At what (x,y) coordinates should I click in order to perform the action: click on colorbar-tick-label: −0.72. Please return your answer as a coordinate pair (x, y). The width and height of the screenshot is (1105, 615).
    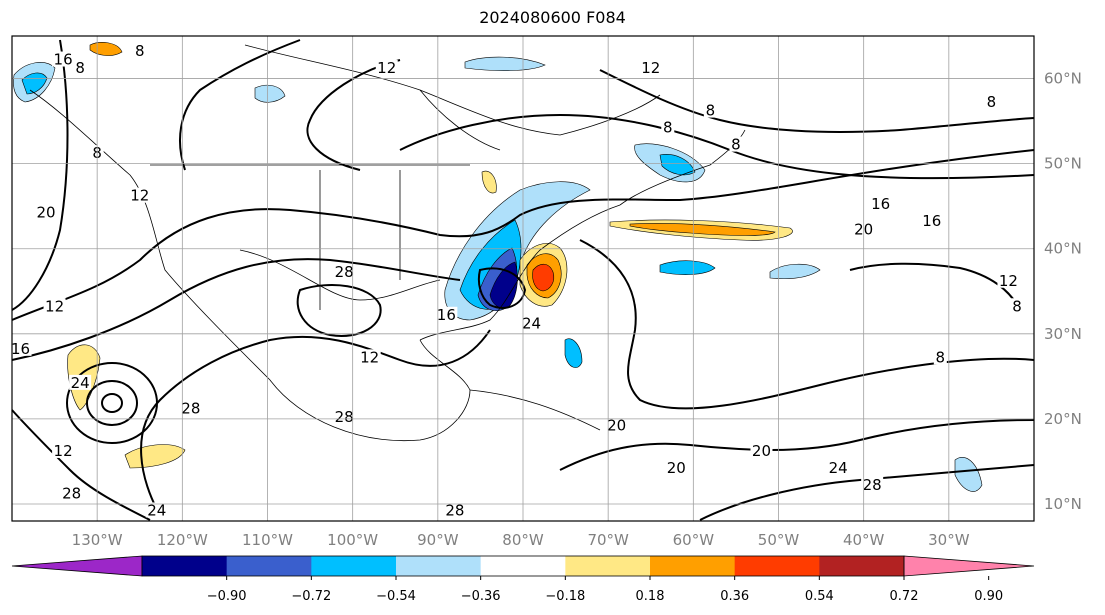
    Looking at the image, I should click on (311, 596).